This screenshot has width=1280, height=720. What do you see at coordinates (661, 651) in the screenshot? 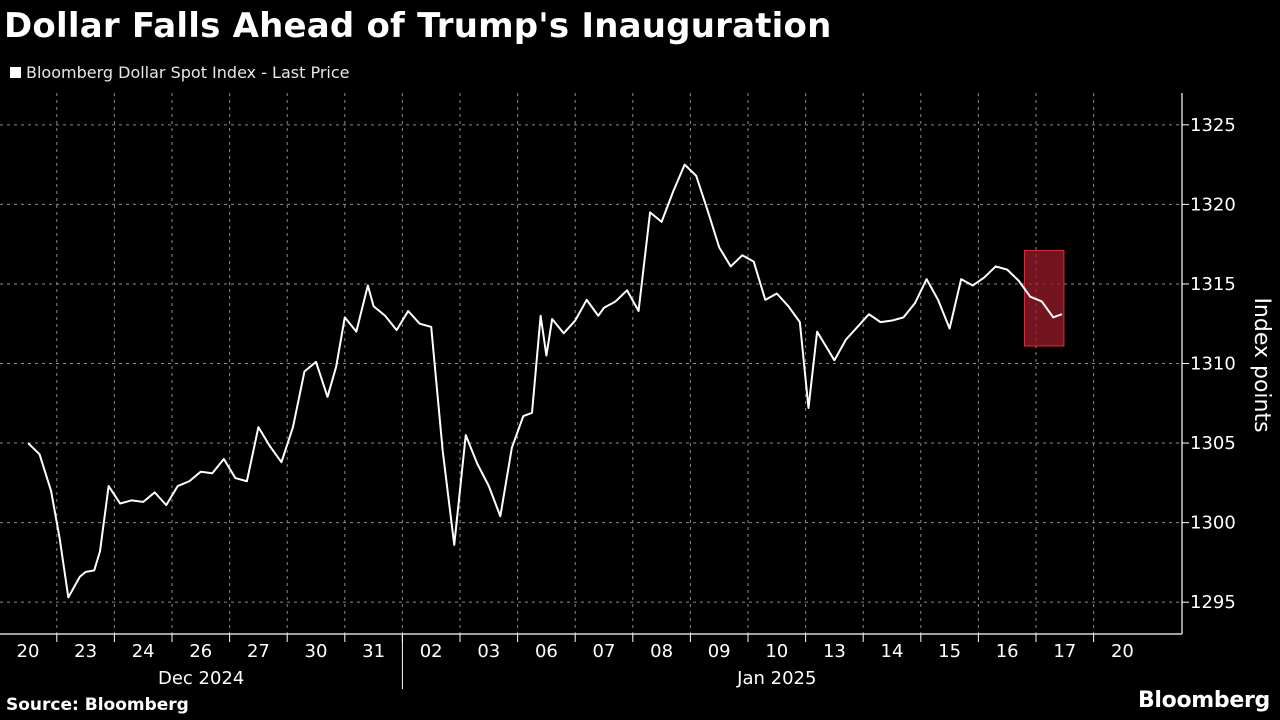
I see `x-tick-label: 08` at bounding box center [661, 651].